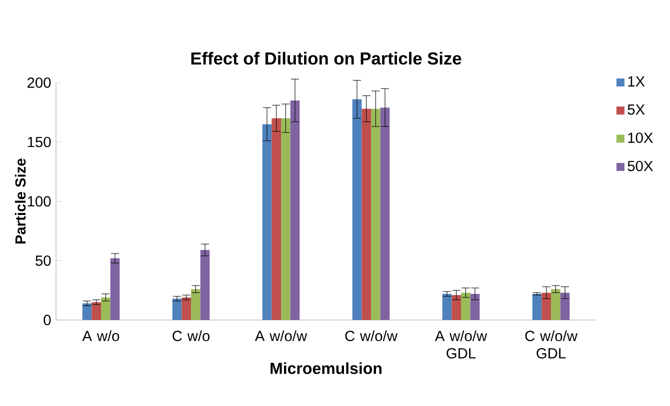  Describe the element at coordinates (551, 344) in the screenshot. I see `x-tick-label: C w/o/w GDL` at that location.